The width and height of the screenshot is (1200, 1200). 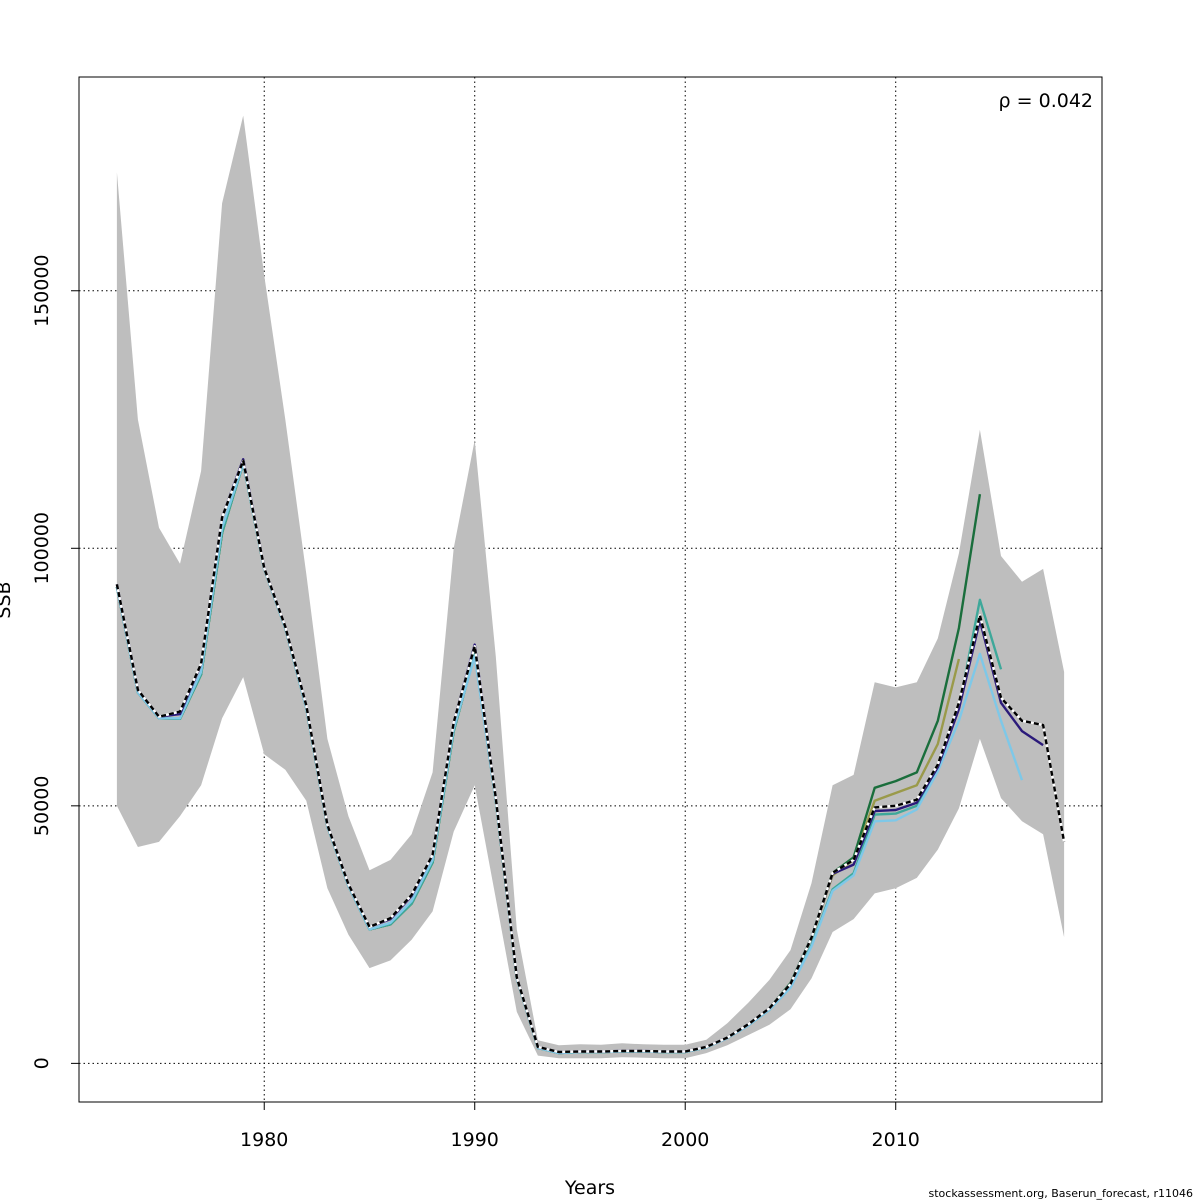 I want to click on y-axis-title: SSB, so click(x=7, y=599).